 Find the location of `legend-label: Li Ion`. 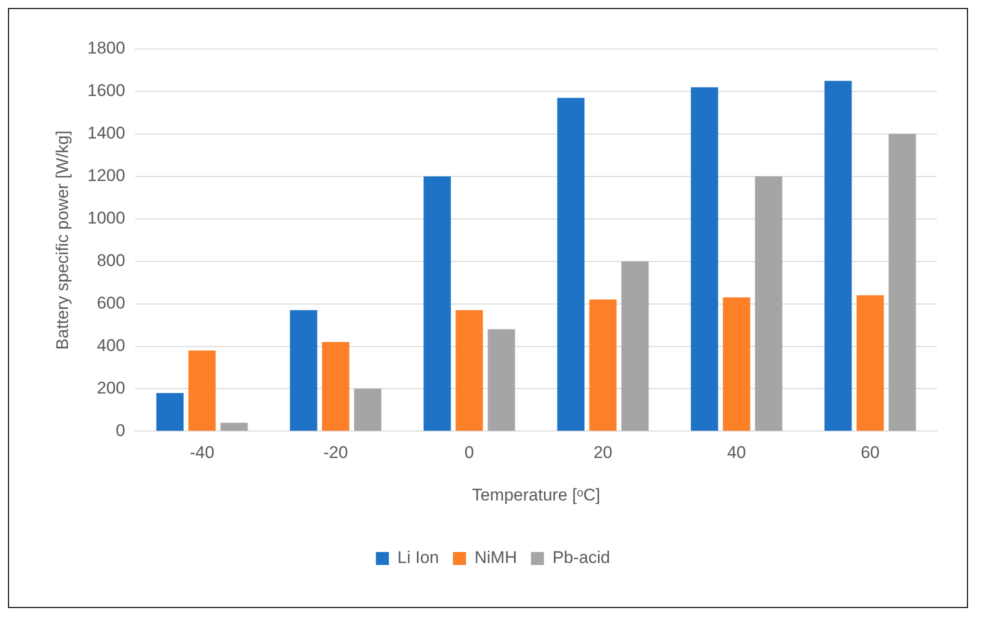

legend-label: Li Ion is located at coordinates (418, 558).